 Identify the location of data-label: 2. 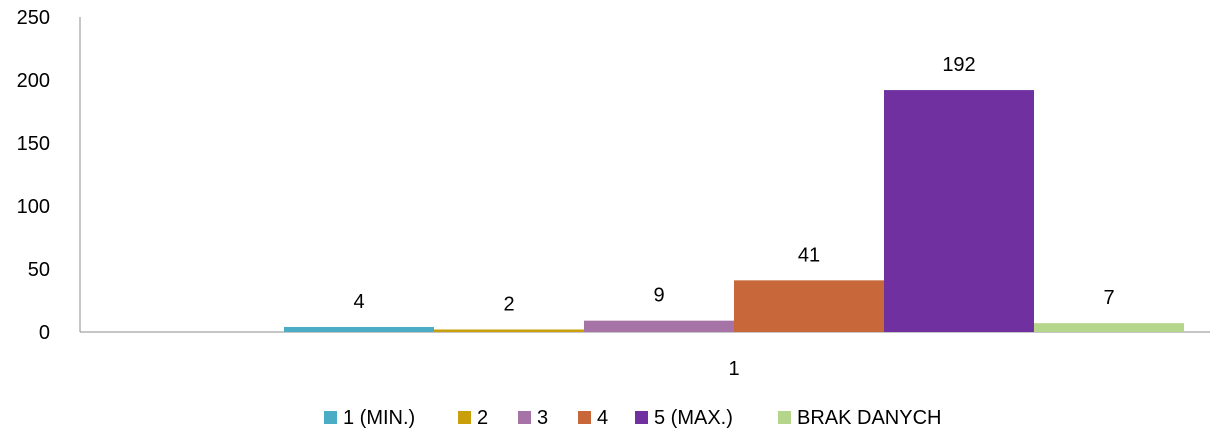
(508, 304).